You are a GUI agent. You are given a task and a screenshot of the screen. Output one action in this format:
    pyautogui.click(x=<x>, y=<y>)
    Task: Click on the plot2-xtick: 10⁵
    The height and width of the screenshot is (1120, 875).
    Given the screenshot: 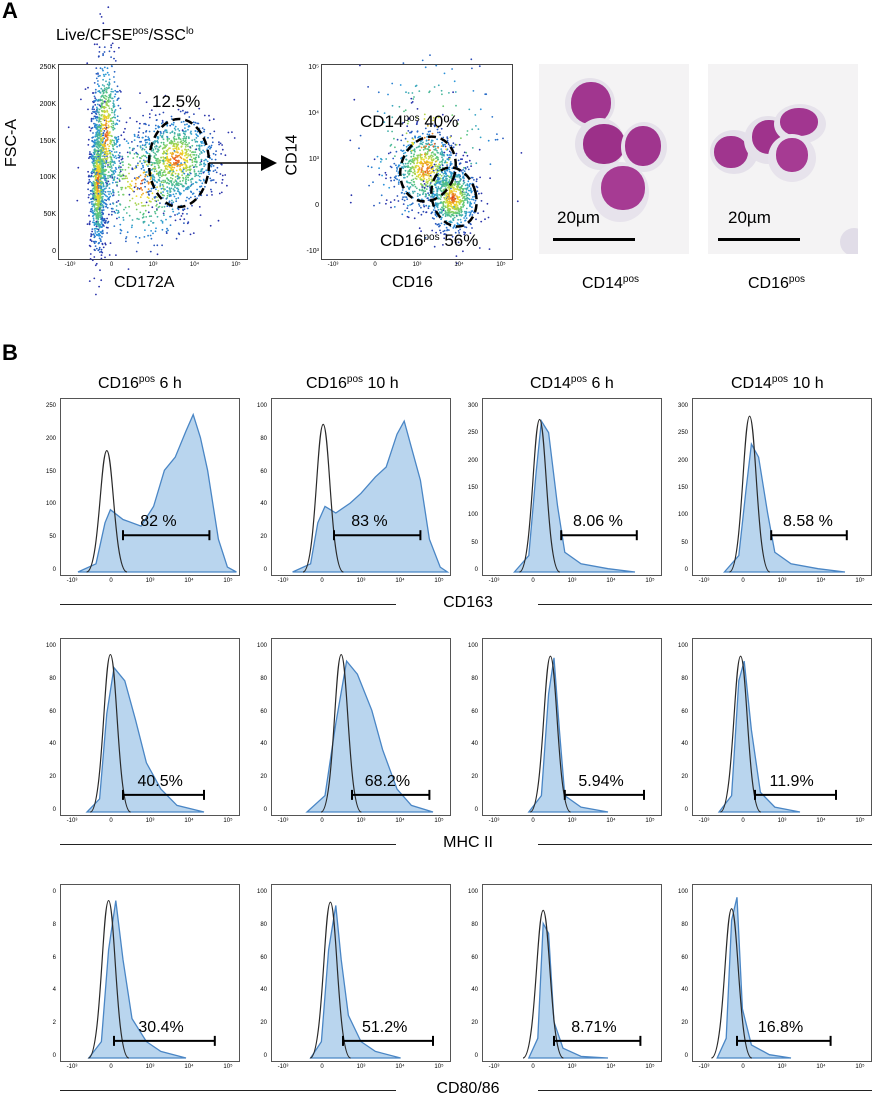 What is the action you would take?
    pyautogui.click(x=501, y=265)
    